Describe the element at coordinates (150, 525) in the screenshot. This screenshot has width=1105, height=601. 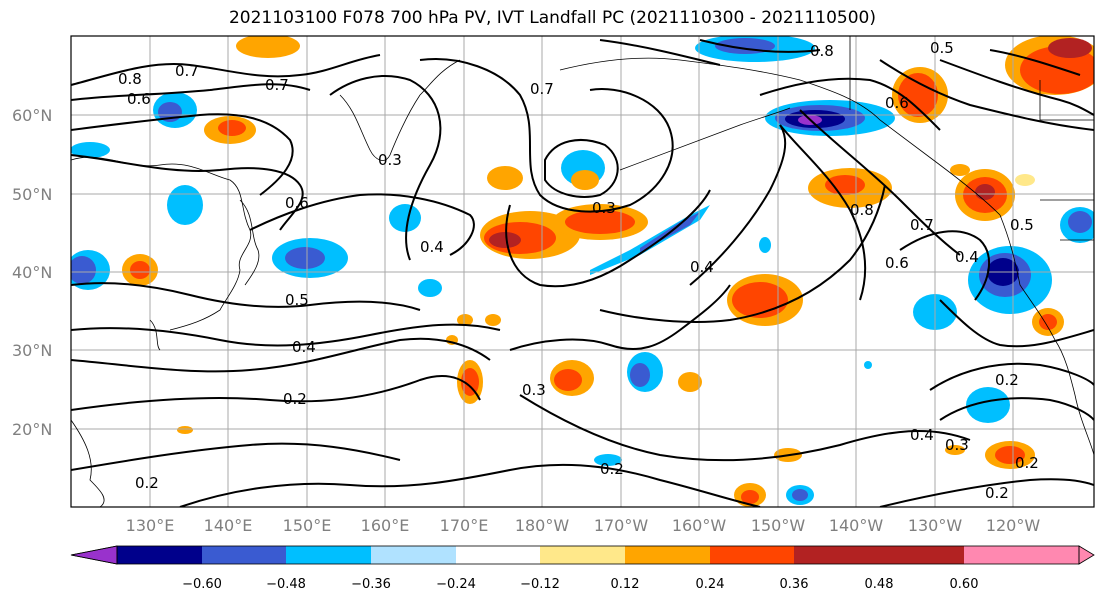
I see `lon-label: 130°E` at that location.